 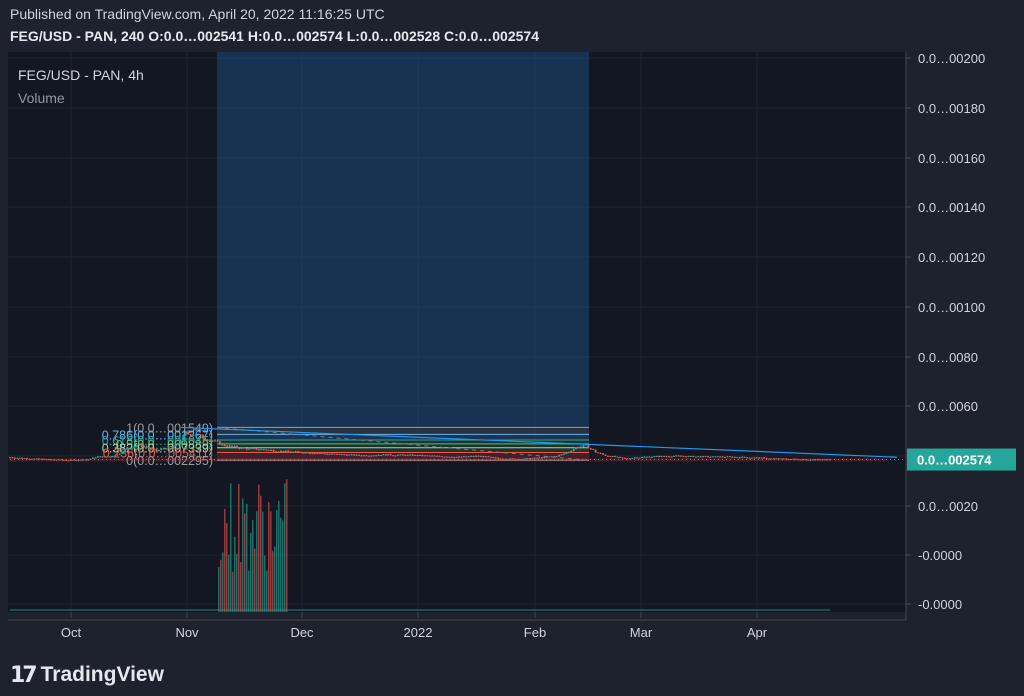 I want to click on y-tick-label: 0.0…0080, so click(x=948, y=357).